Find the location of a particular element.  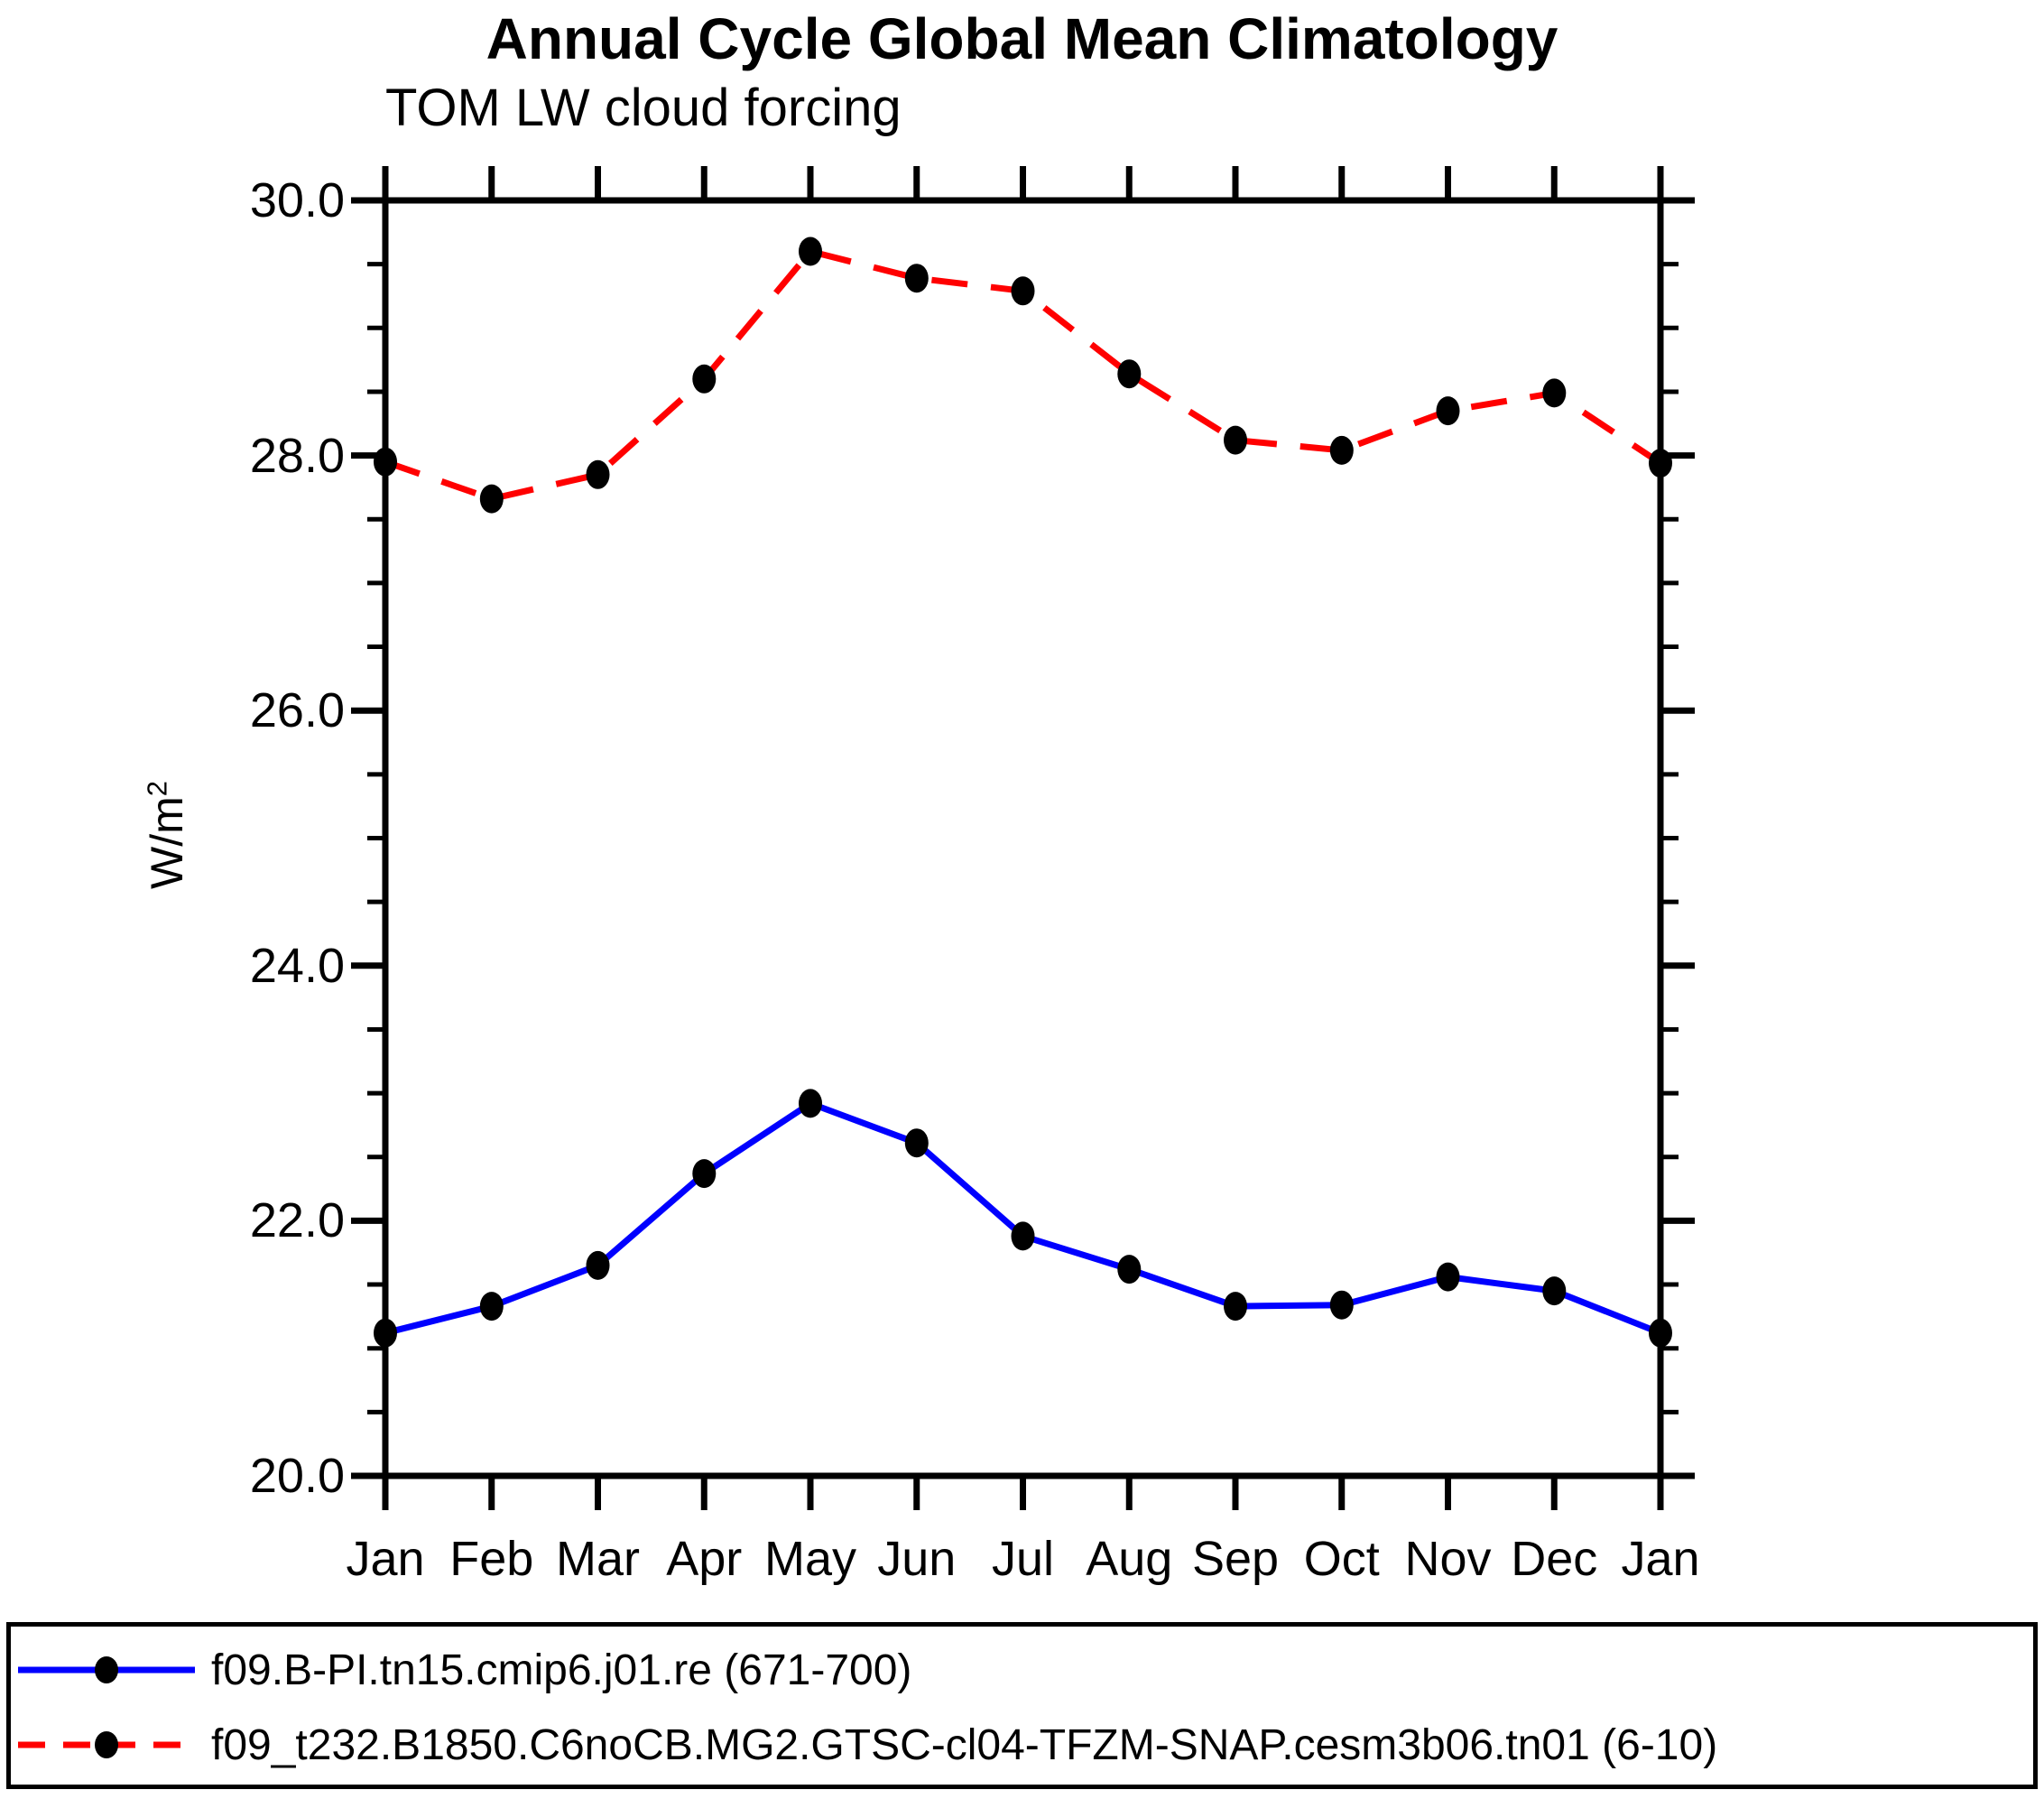

x-tick-label: Jun is located at coordinates (917, 1559).